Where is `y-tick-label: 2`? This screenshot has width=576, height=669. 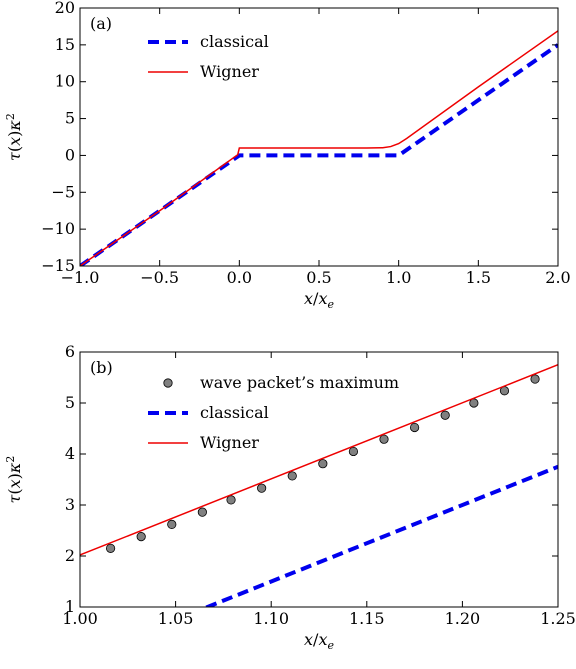 y-tick-label: 2 is located at coordinates (70, 555).